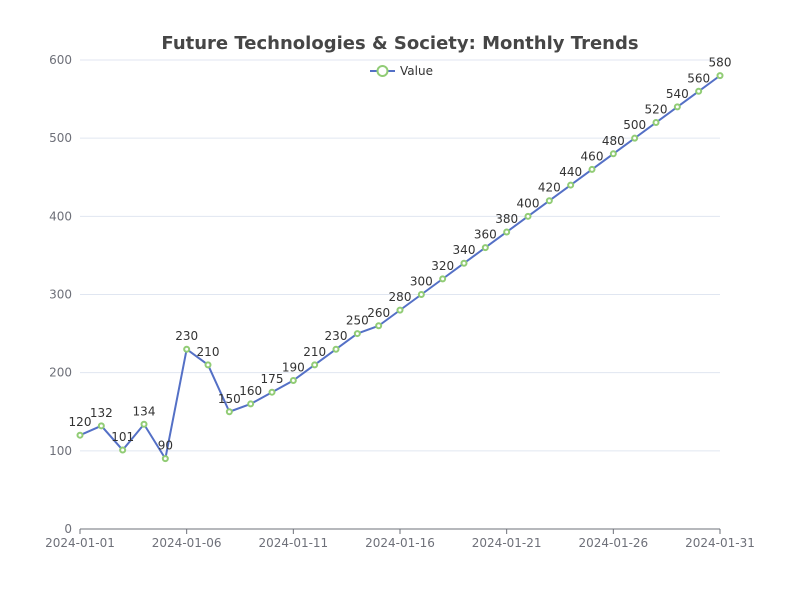 The width and height of the screenshot is (800, 600). Describe the element at coordinates (357, 321) in the screenshot. I see `data-label: 250` at that location.